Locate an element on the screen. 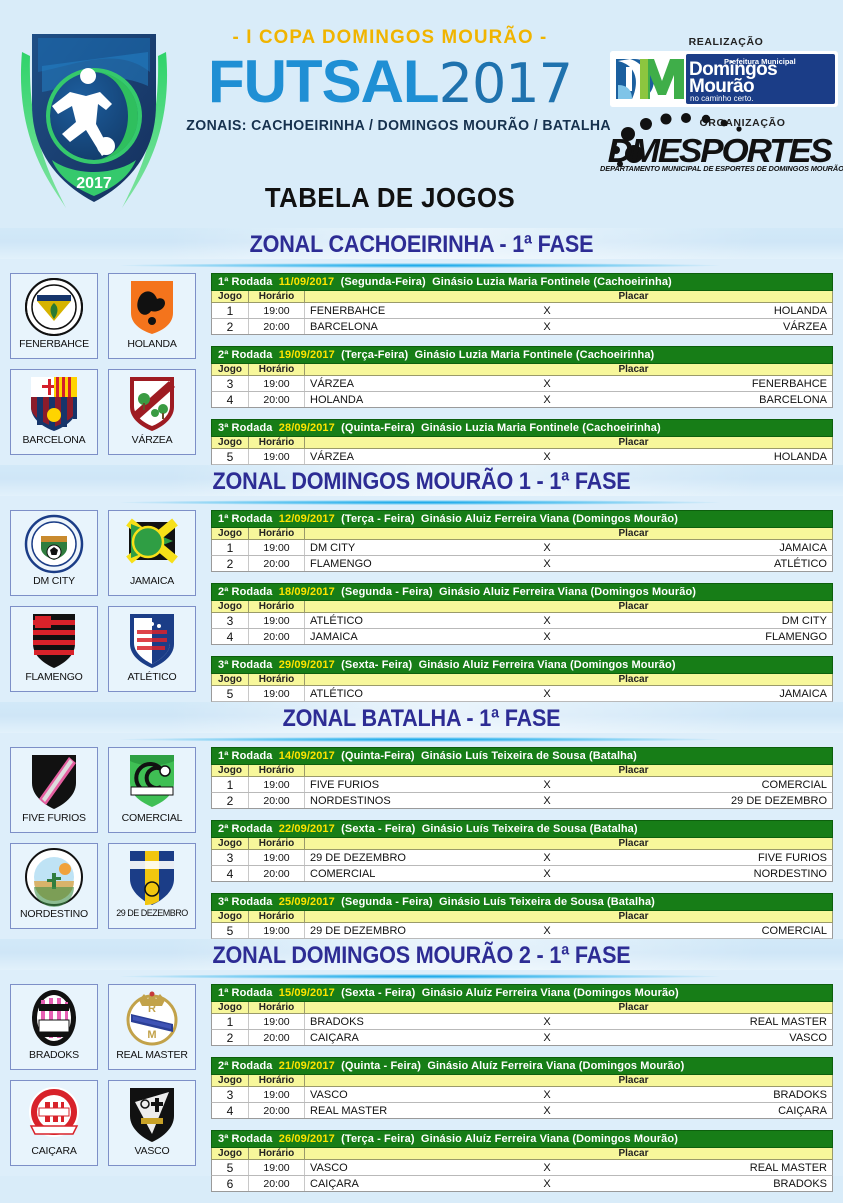  round-weekday: (Terça-Feira) is located at coordinates (375, 355).